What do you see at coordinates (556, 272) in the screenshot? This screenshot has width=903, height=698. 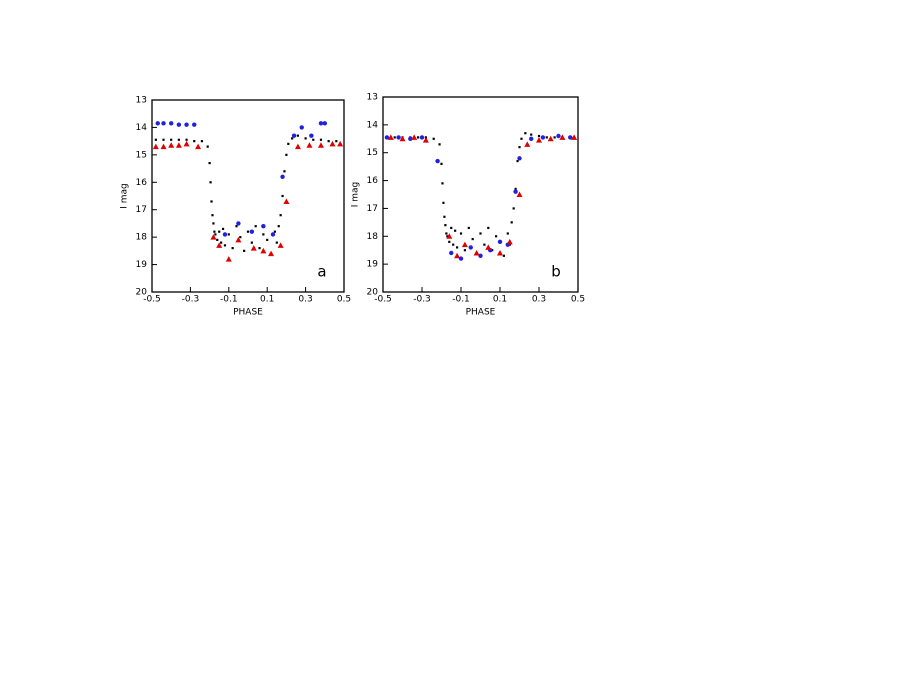 I see `panel-label: b` at bounding box center [556, 272].